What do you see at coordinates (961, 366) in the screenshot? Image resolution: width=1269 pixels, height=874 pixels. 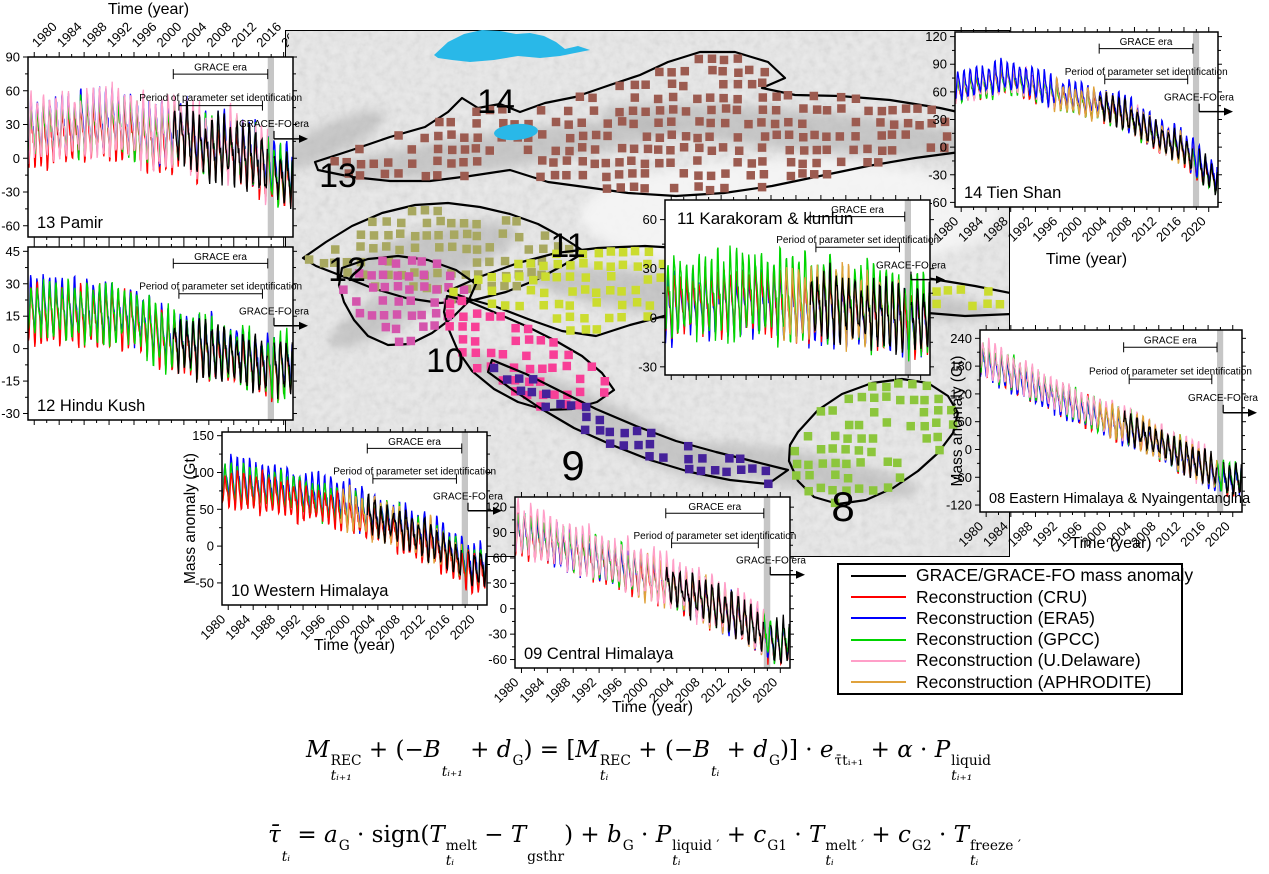 I see `svg-text: 180` at bounding box center [961, 366].